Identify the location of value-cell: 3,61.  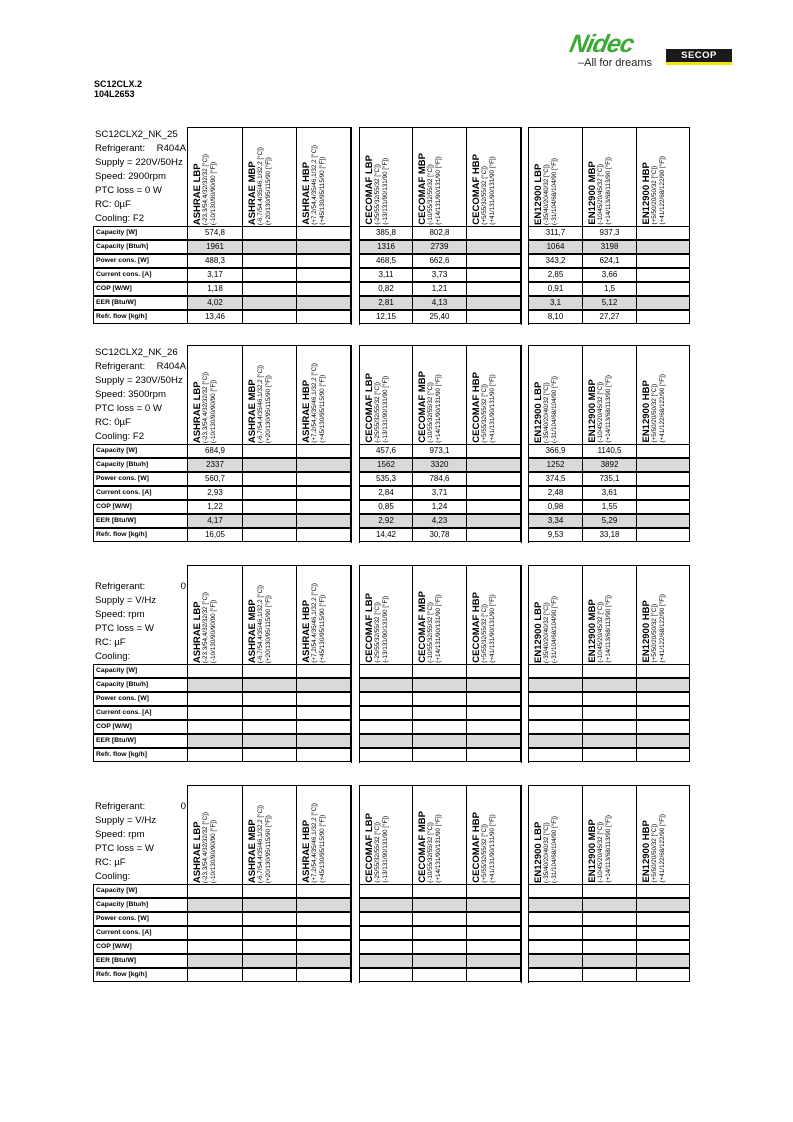
(609, 493).